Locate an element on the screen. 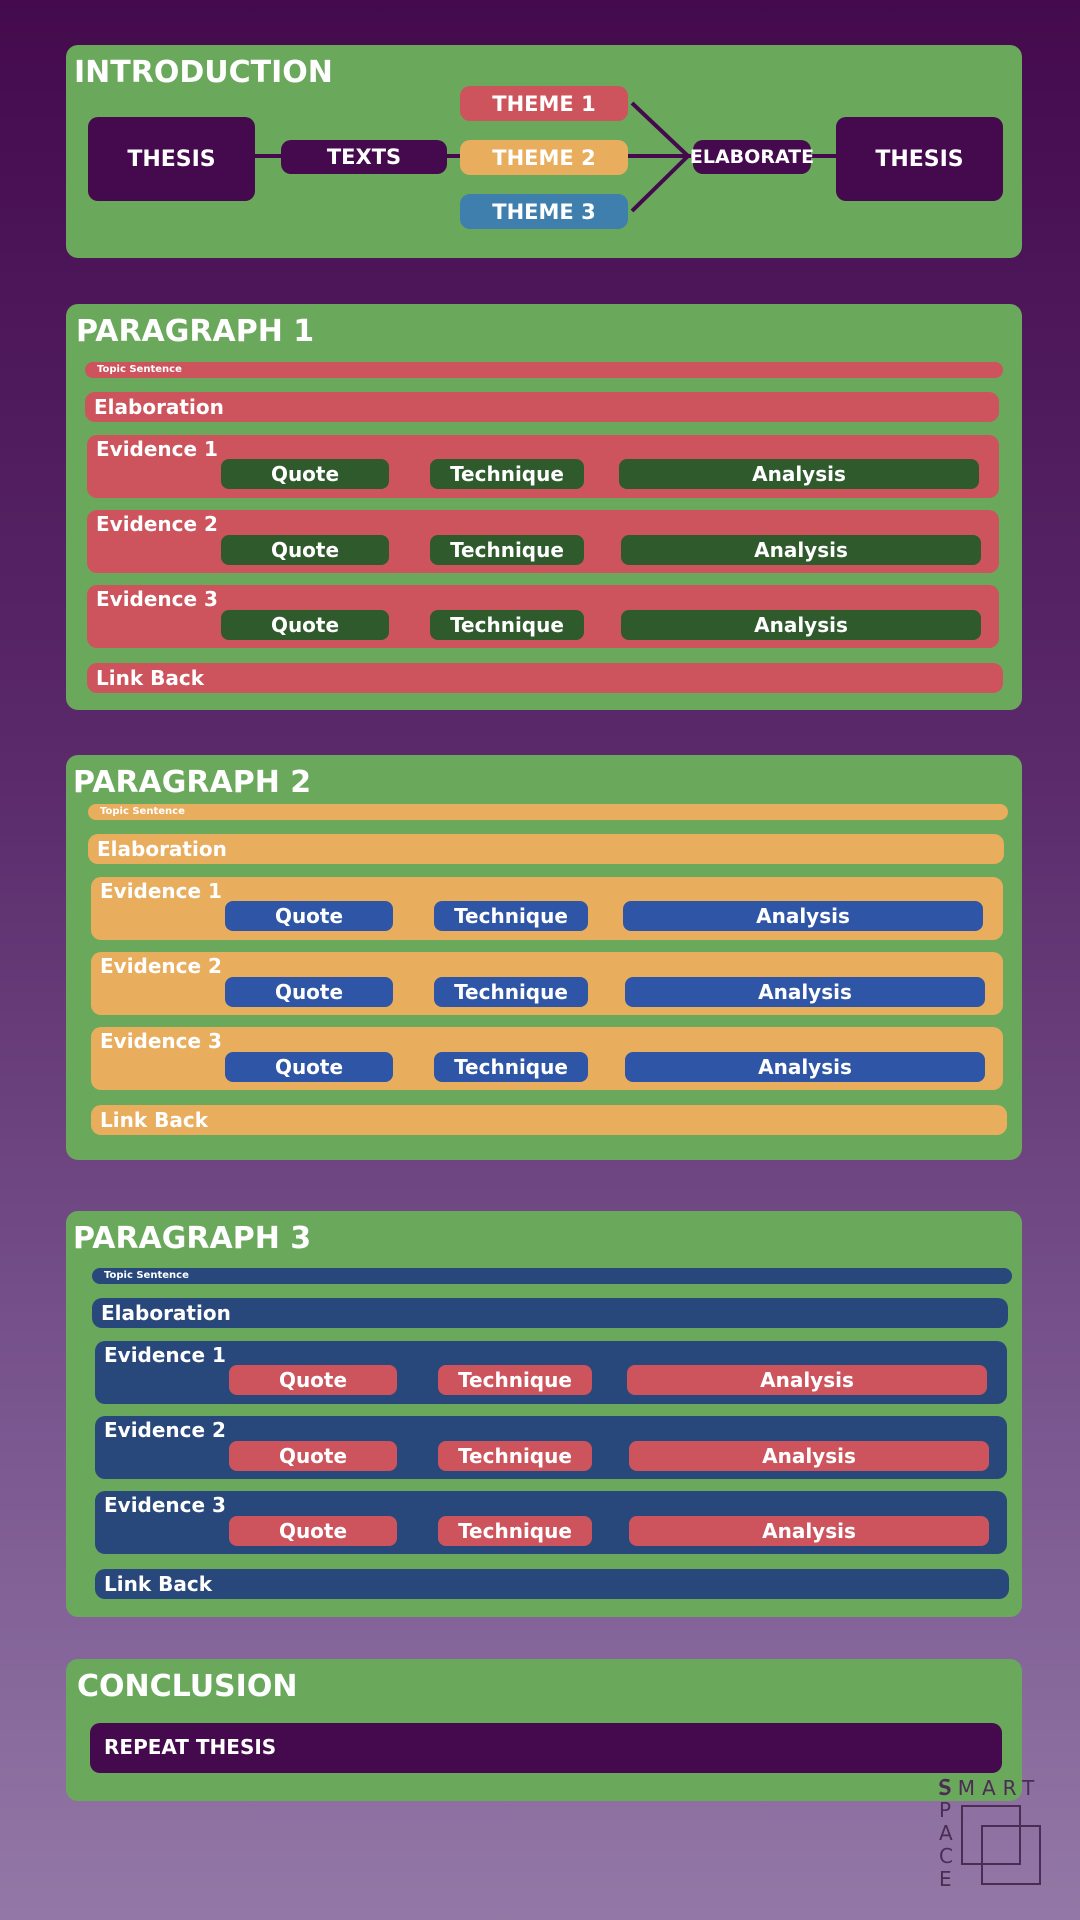 This screenshot has width=1080, height=1920. repeat-thesis-box: REPEAT THESIS is located at coordinates (546, 1748).